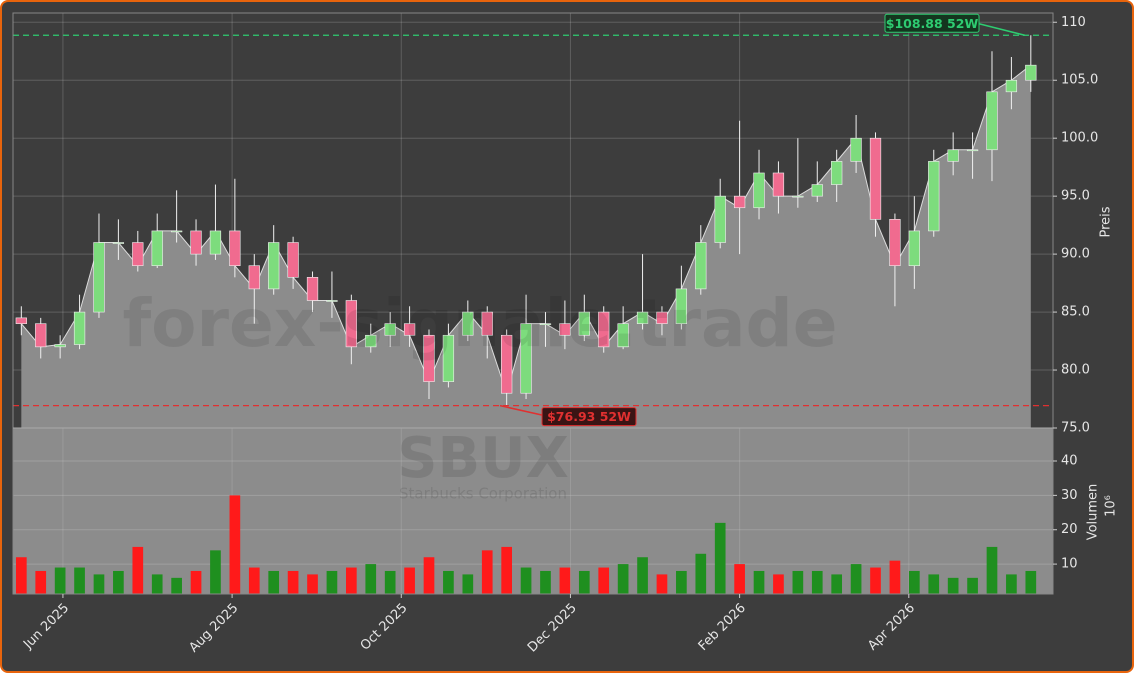 Image resolution: width=1134 pixels, height=673 pixels. Describe the element at coordinates (524, 411) in the screenshot. I see `annotation-arrow` at that location.